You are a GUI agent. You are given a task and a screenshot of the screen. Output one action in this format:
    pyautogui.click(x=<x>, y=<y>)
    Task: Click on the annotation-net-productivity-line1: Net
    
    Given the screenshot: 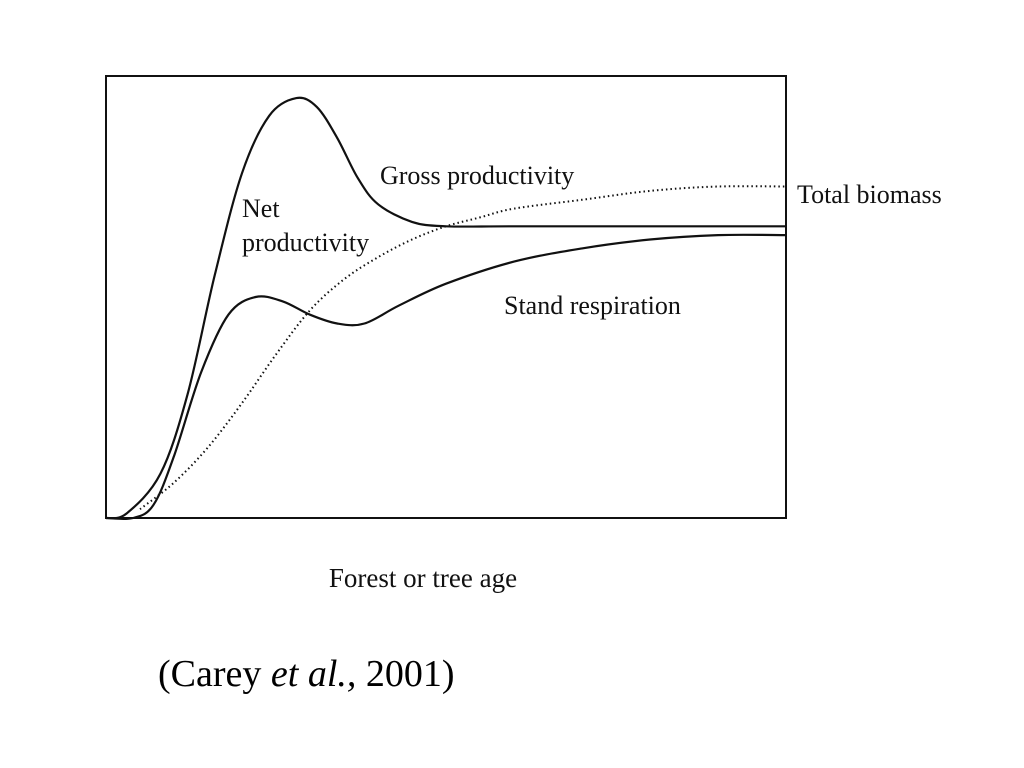 What is the action you would take?
    pyautogui.click(x=261, y=208)
    